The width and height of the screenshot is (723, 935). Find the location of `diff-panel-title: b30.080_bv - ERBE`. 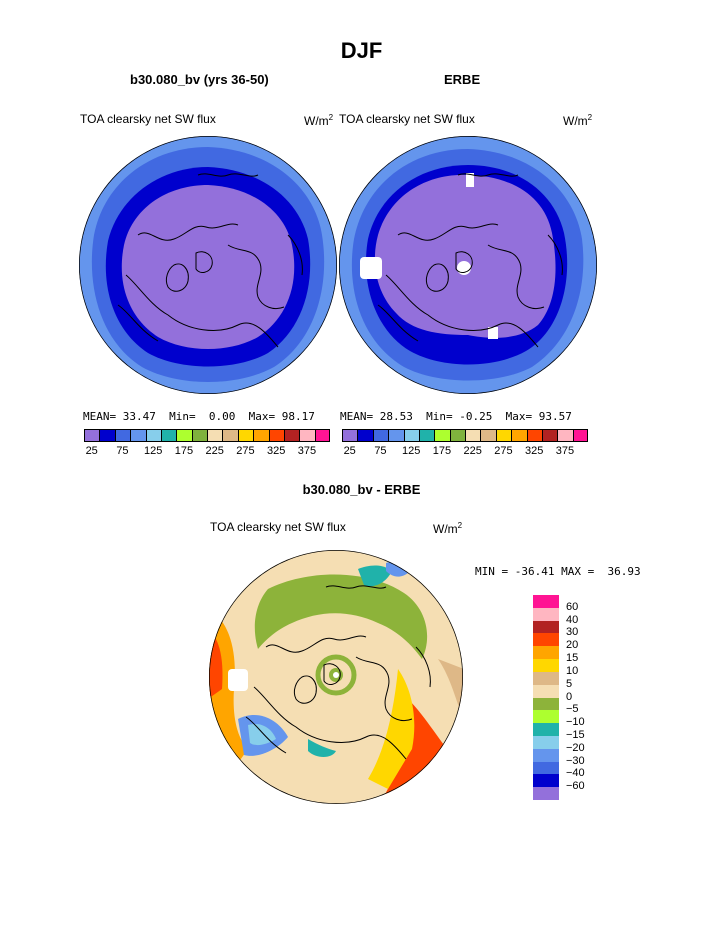

diff-panel-title: b30.080_bv - ERBE is located at coordinates (361, 489).